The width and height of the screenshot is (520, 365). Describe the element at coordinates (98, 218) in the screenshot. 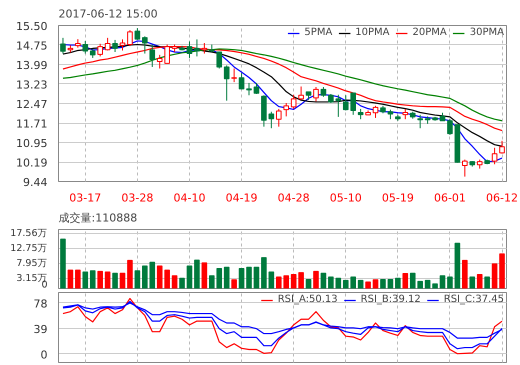

I see `chart-title: 成交量:110888` at that location.